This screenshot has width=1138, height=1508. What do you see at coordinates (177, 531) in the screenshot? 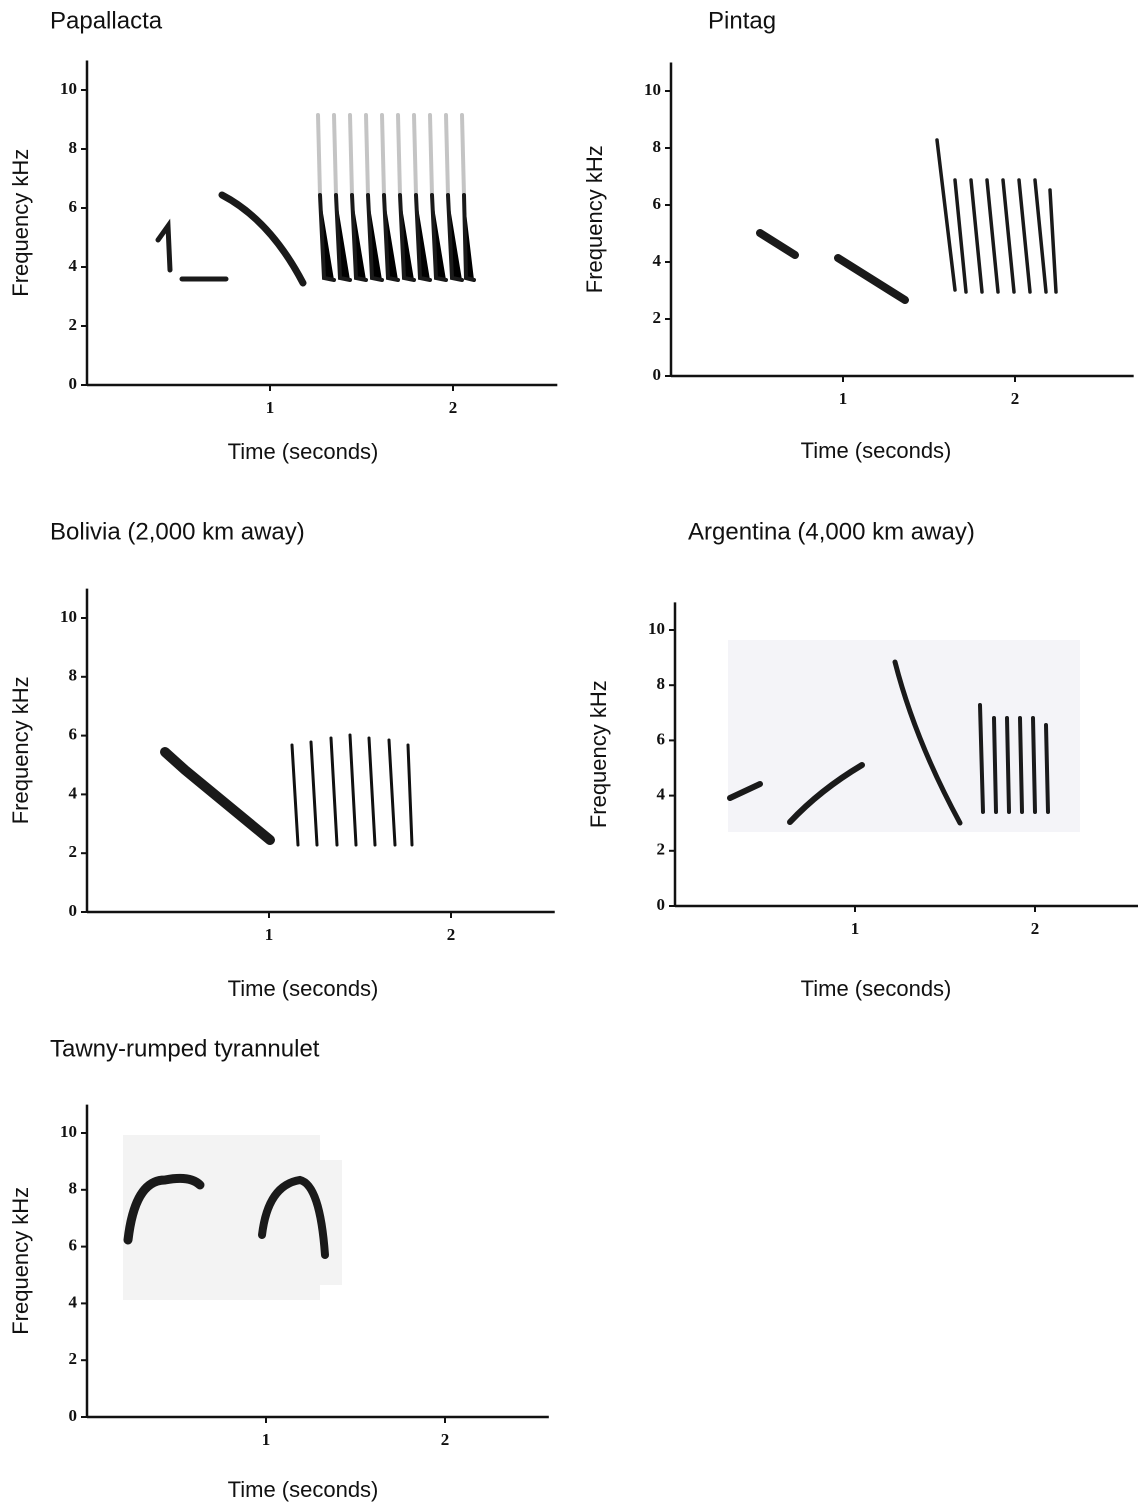
I see `panel-title: Bolivia (2,000 km away)` at bounding box center [177, 531].